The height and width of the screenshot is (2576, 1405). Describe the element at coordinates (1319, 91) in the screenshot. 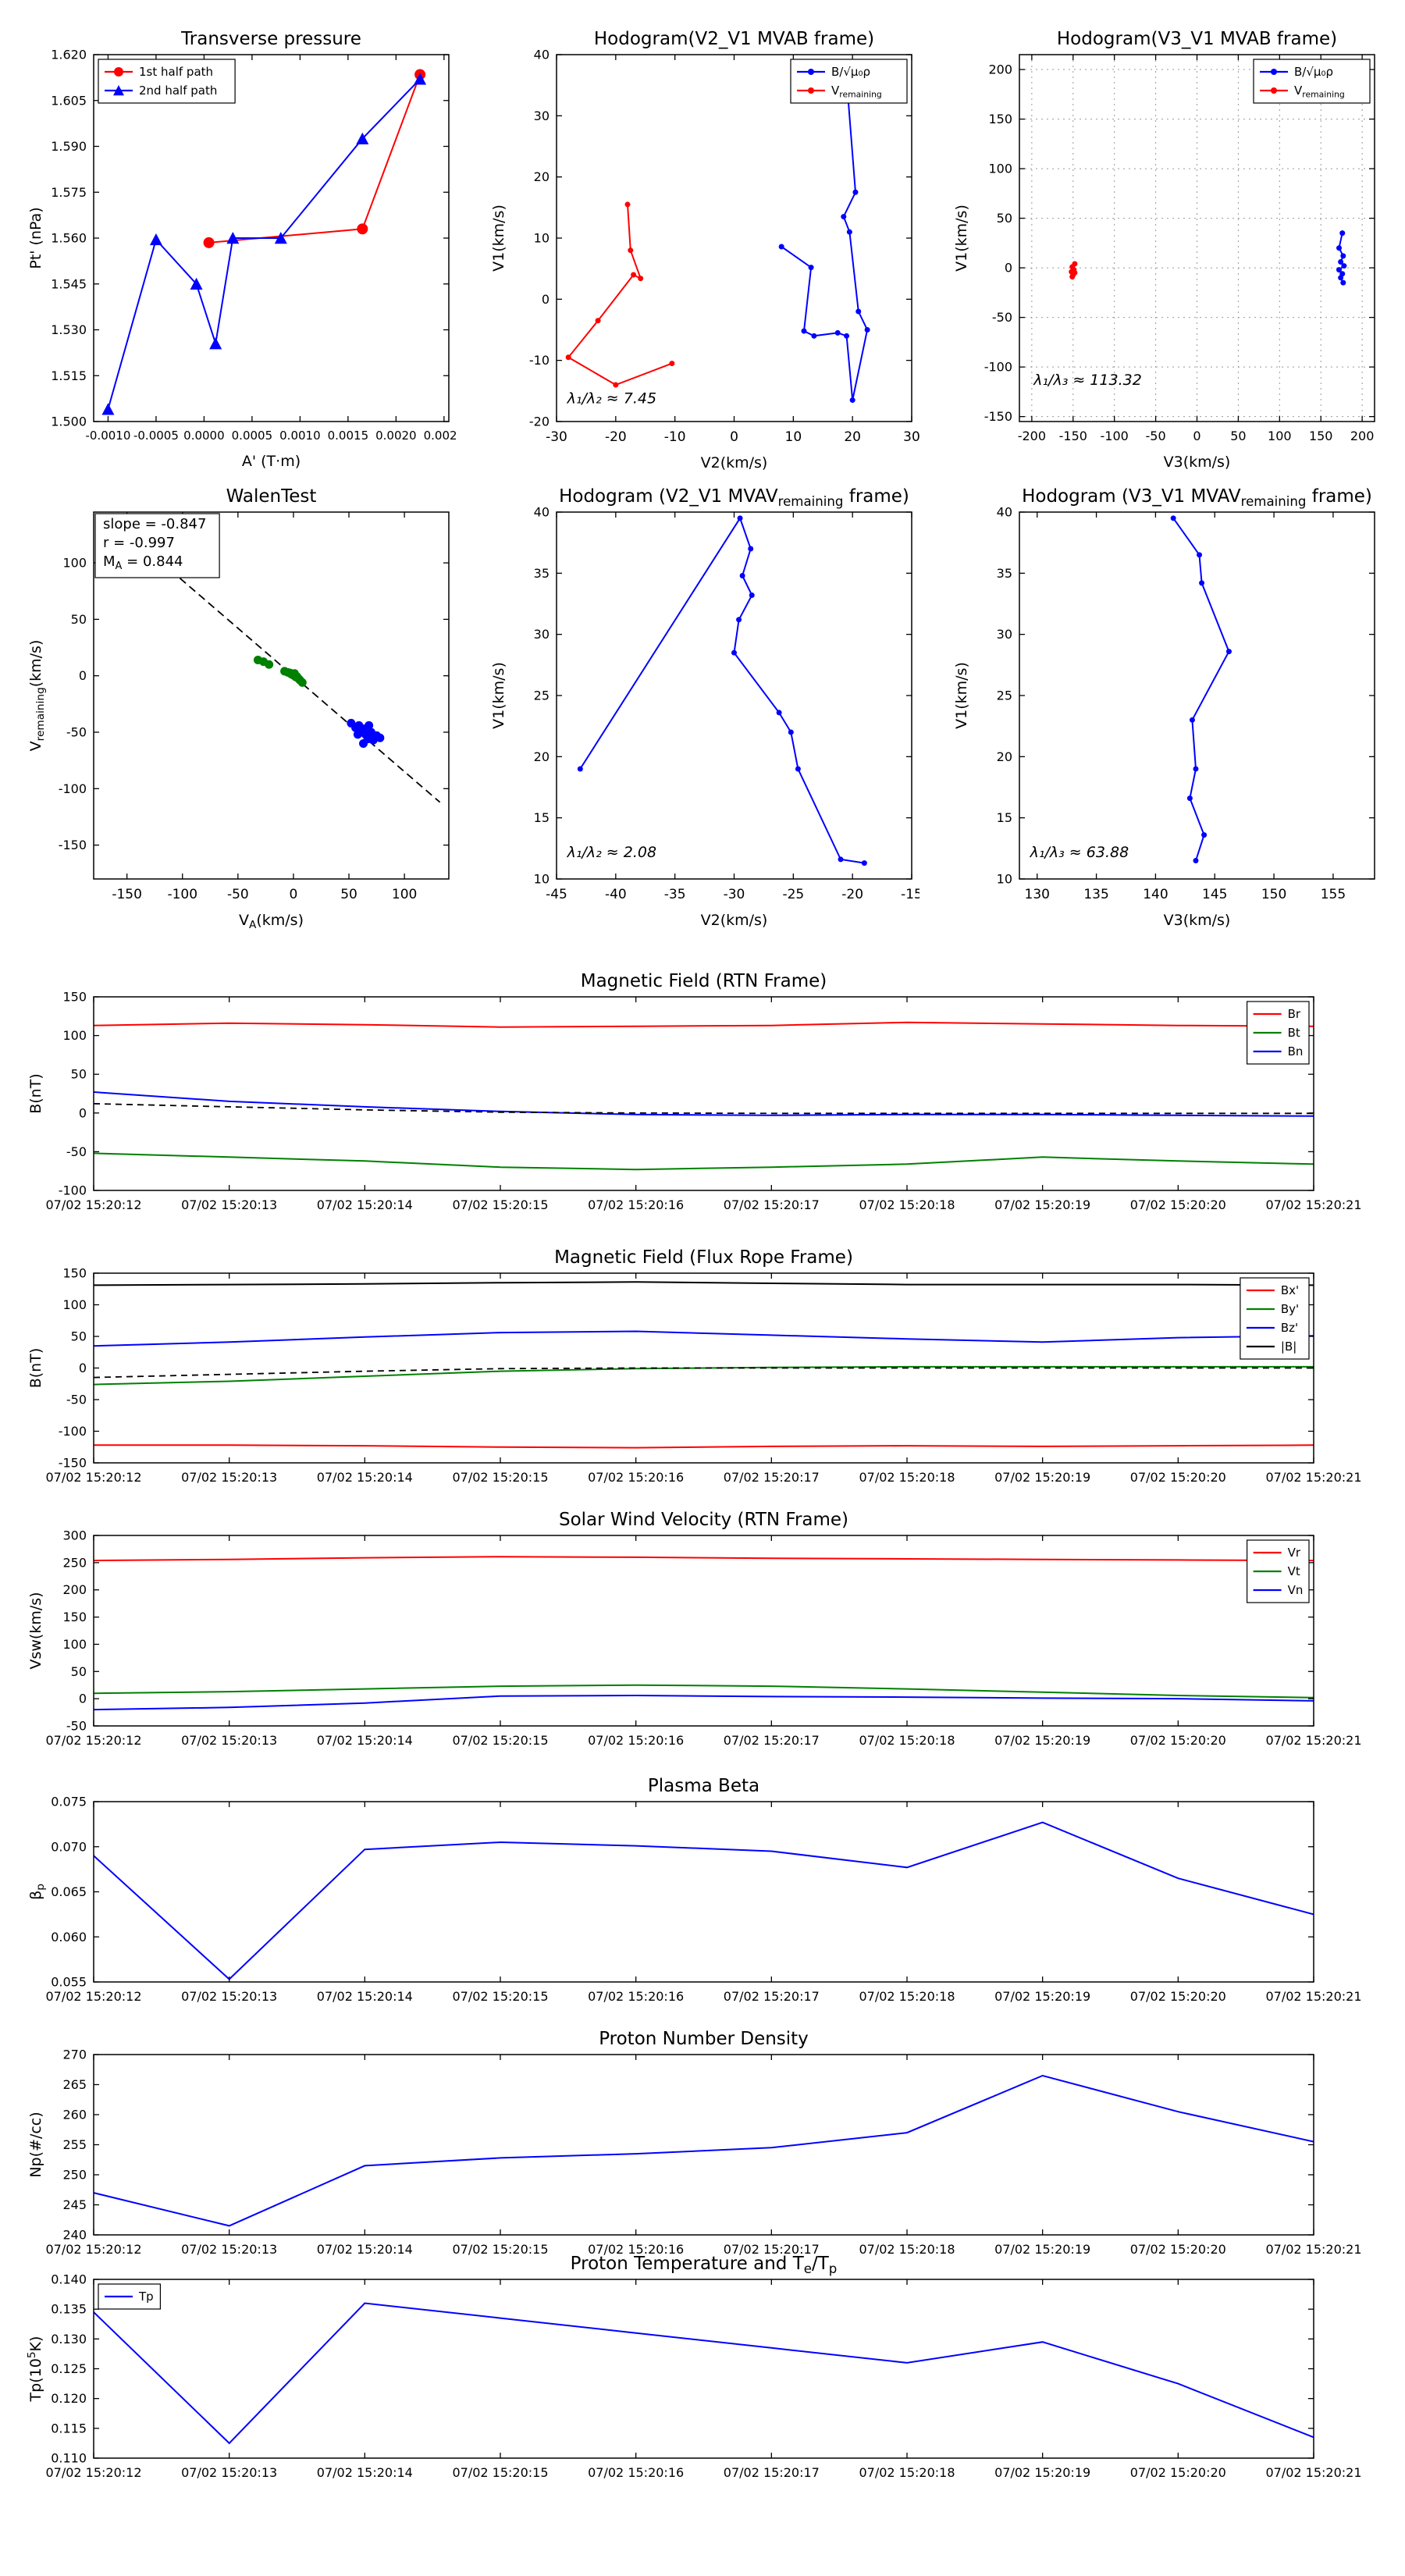

I see `legend-label: Vremaining​` at that location.